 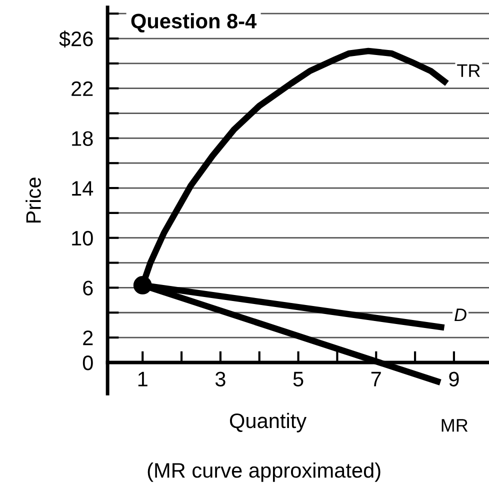 I want to click on text: MR, so click(x=455, y=425).